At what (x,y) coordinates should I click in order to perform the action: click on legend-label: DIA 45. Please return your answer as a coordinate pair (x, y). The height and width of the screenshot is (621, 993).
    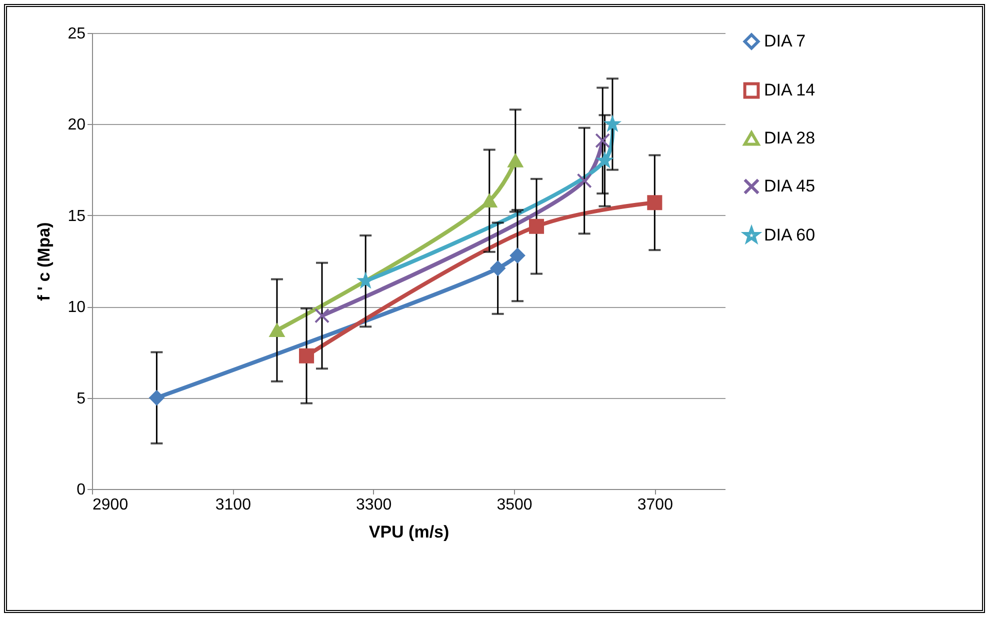
    Looking at the image, I should click on (790, 186).